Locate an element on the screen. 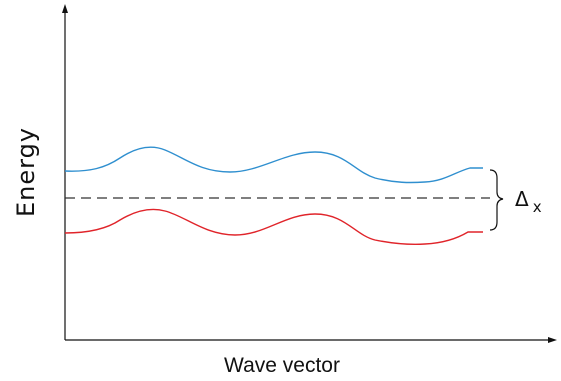 This screenshot has height=381, width=561. x-axis-label: Wave vector is located at coordinates (282, 365).